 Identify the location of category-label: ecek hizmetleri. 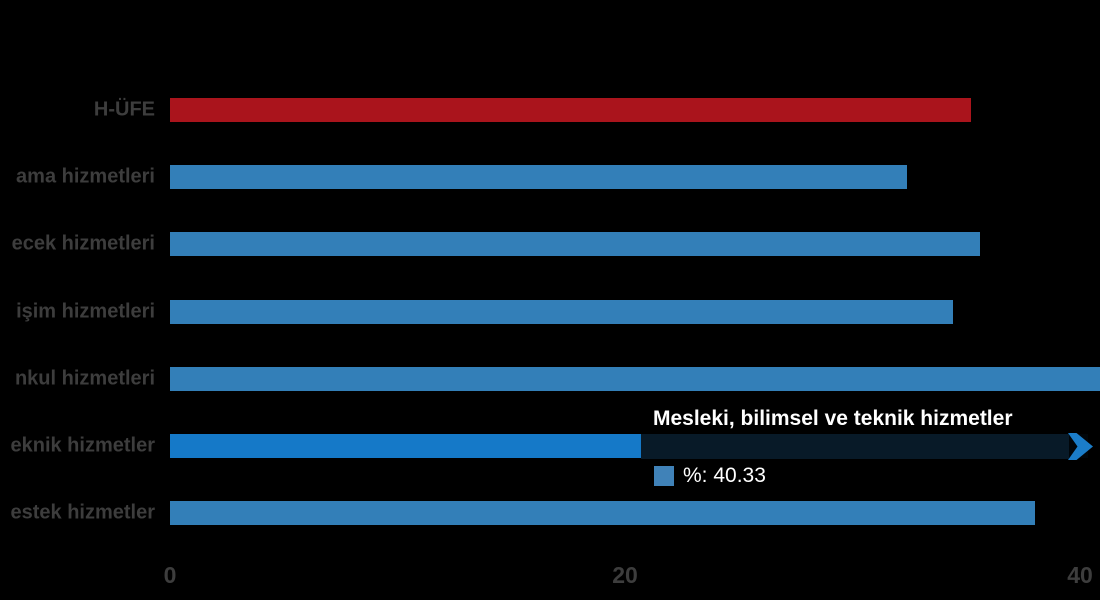
(83, 243).